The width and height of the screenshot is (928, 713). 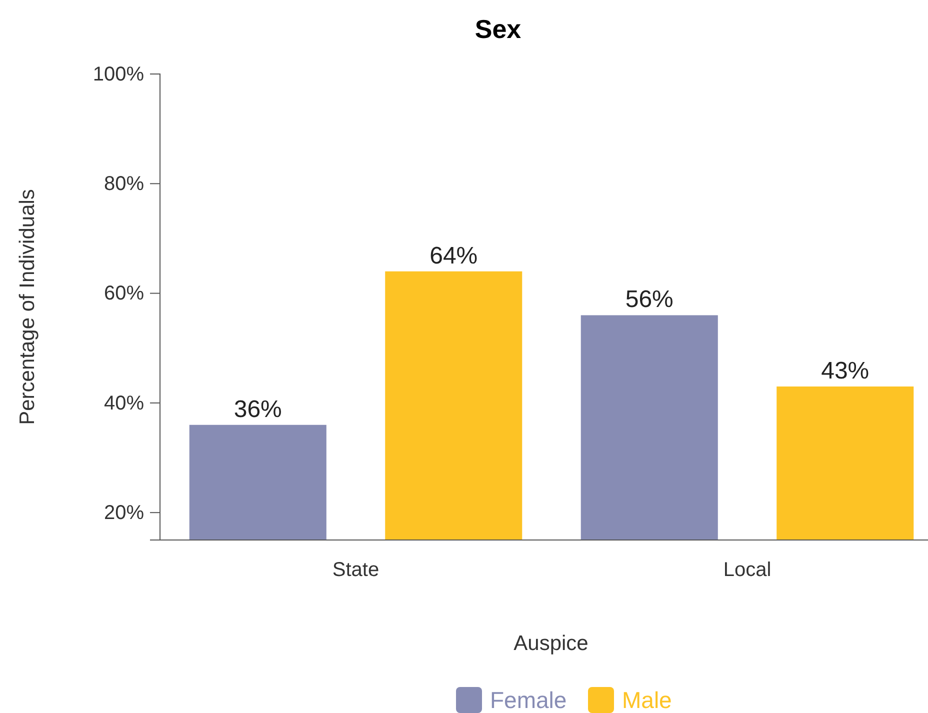 What do you see at coordinates (649, 300) in the screenshot?
I see `data-label: 56%` at bounding box center [649, 300].